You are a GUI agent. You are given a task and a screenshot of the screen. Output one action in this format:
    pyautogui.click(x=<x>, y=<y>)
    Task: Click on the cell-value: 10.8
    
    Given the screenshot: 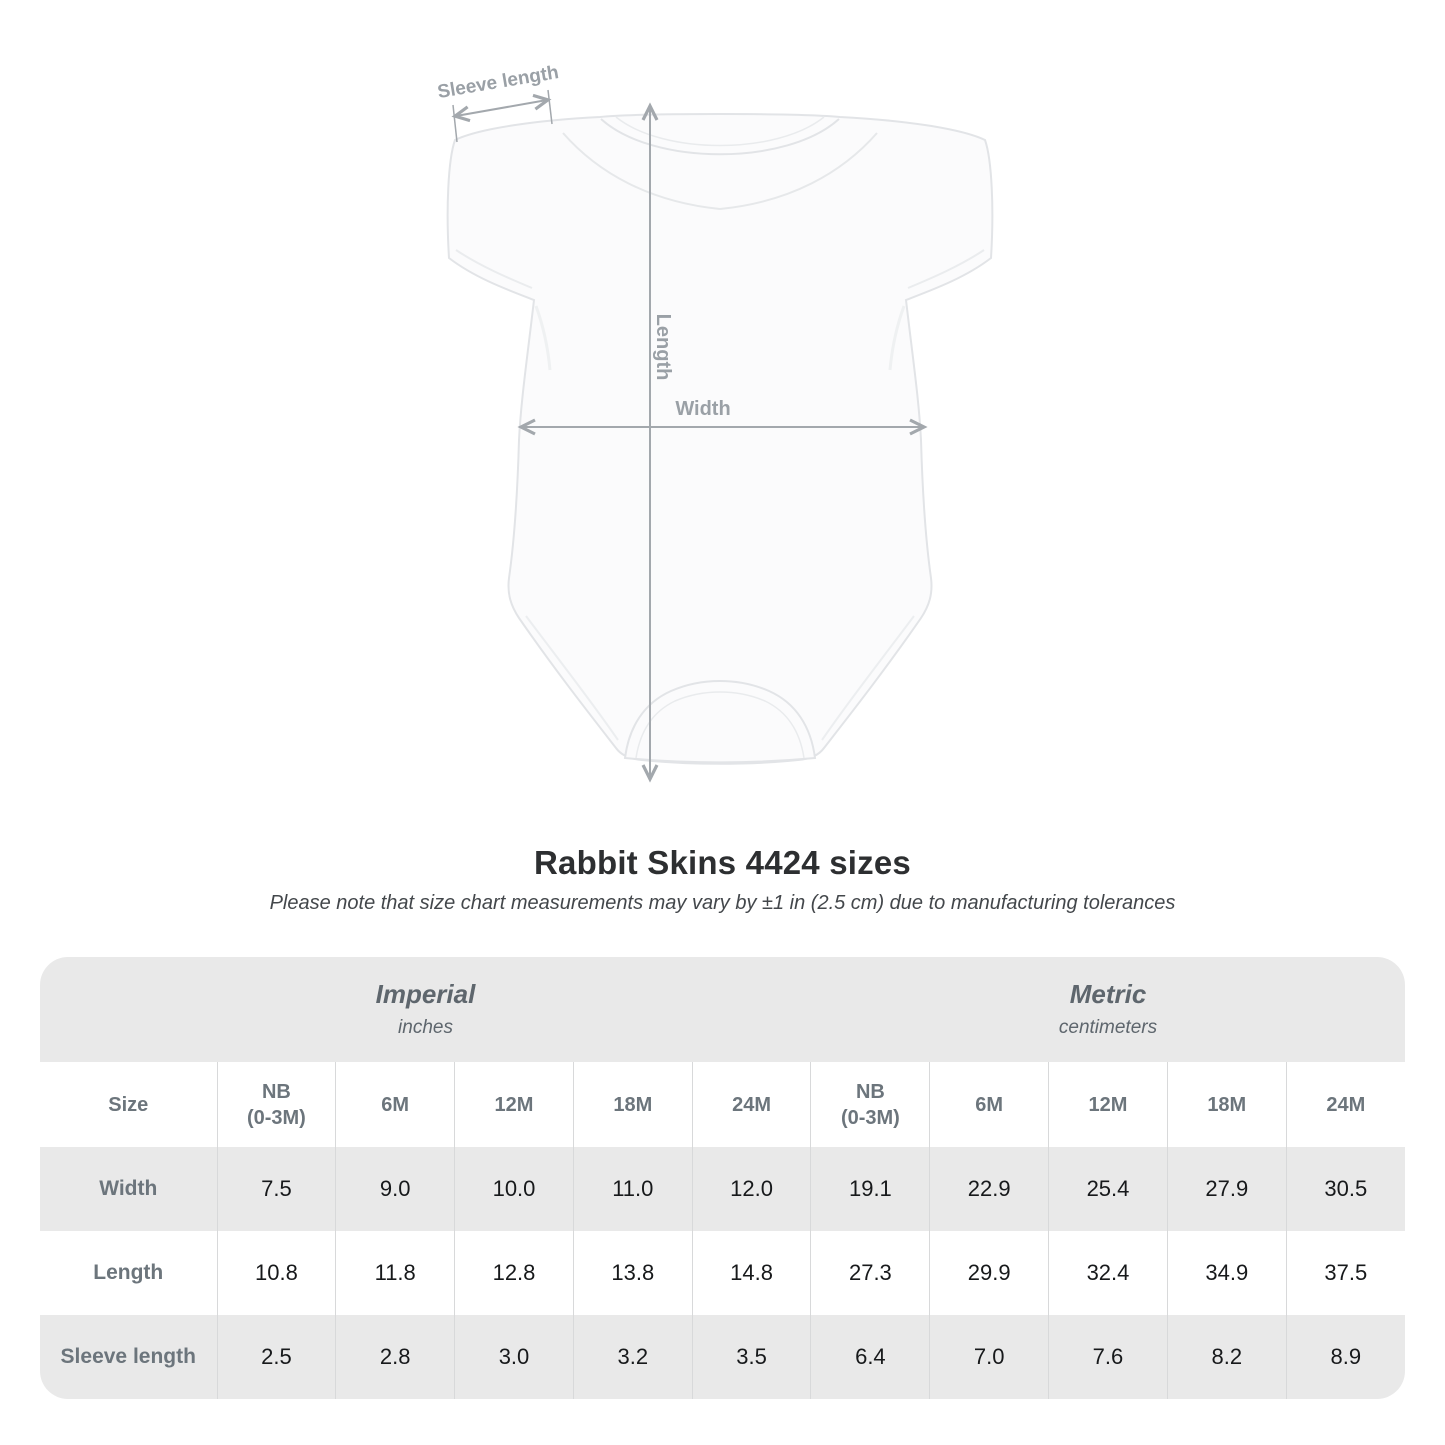 What is the action you would take?
    pyautogui.click(x=276, y=1273)
    